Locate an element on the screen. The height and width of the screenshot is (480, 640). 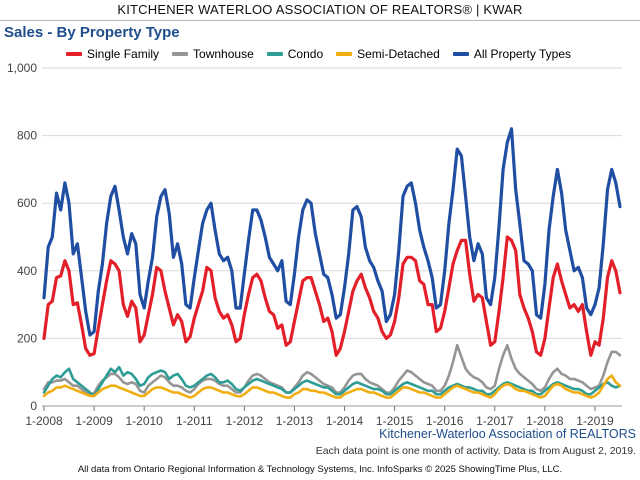
x-tick-label: 1-2011 is located at coordinates (194, 421).